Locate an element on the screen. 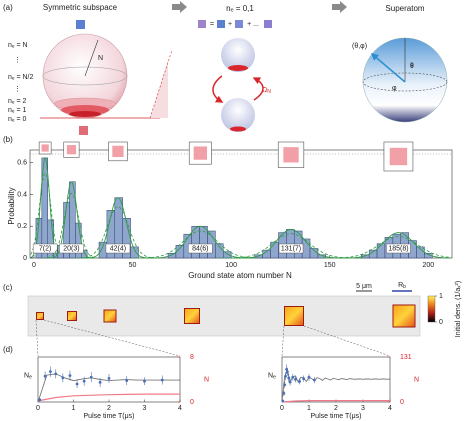 The width and height of the screenshot is (474, 421). x-tick-label: 4 is located at coordinates (390, 408).